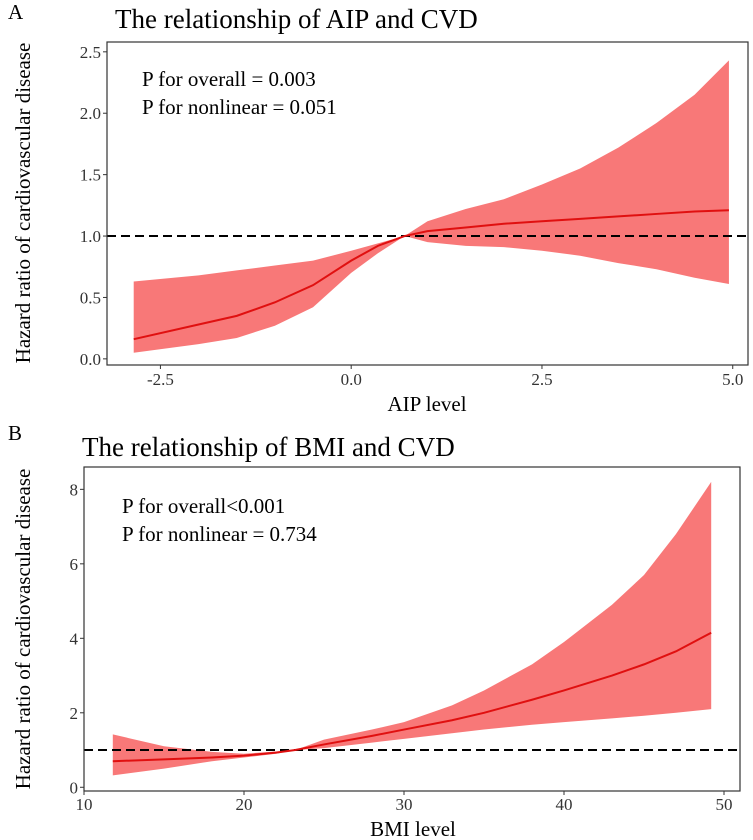  I want to click on panel-label: B, so click(15, 433).